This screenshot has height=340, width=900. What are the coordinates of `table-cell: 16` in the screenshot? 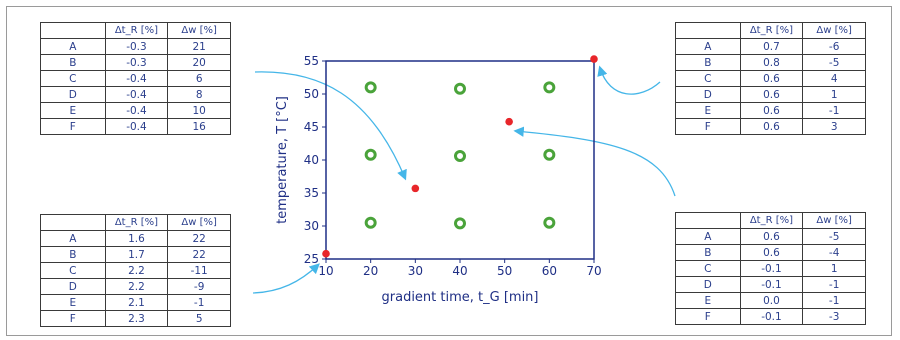 It's located at (199, 126).